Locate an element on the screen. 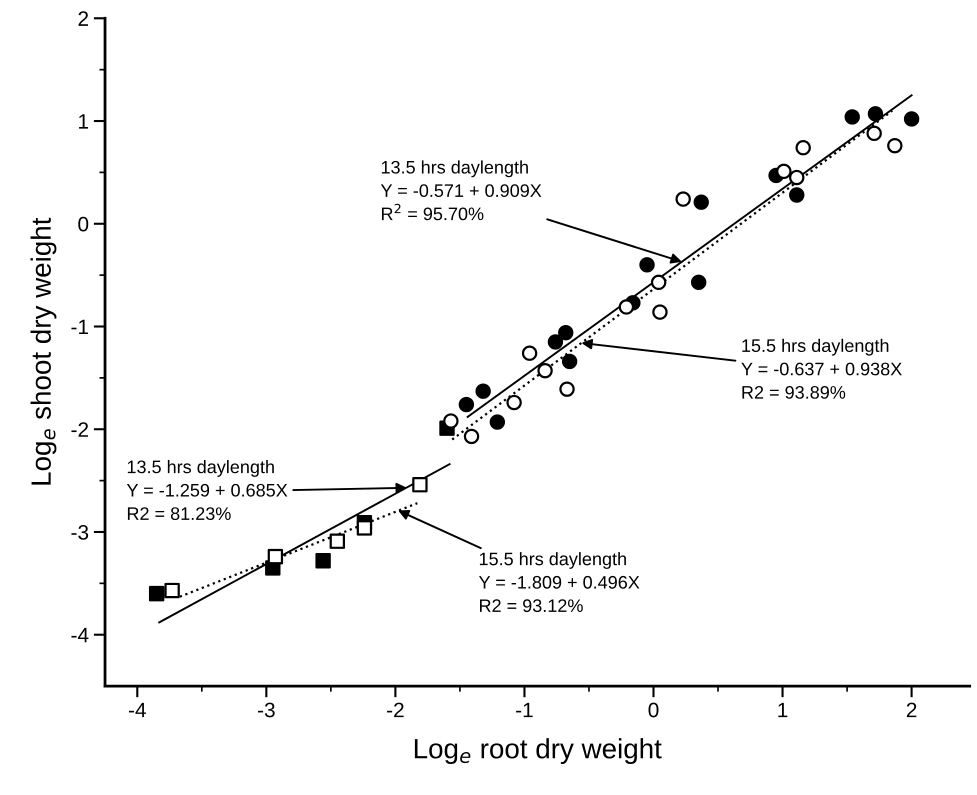 The width and height of the screenshot is (977, 795). x-tick-label: 2 is located at coordinates (911, 710).